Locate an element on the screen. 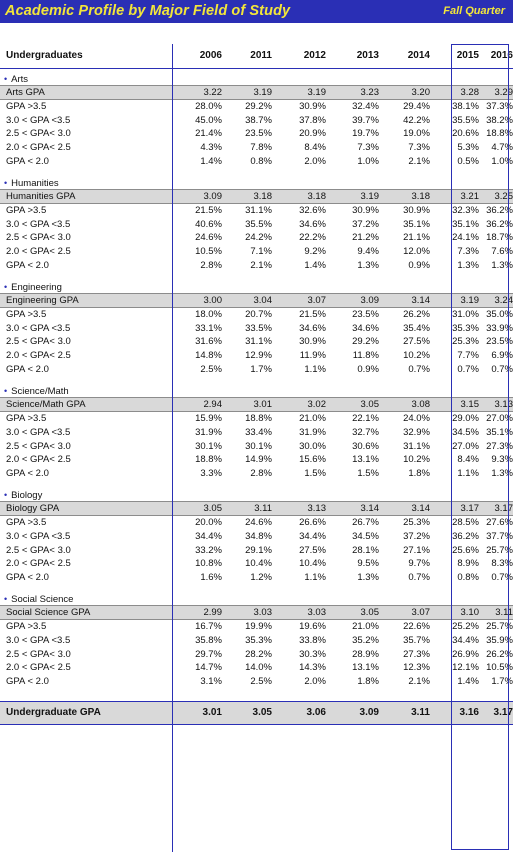  cell-2015: 3.17 is located at coordinates (454, 508).